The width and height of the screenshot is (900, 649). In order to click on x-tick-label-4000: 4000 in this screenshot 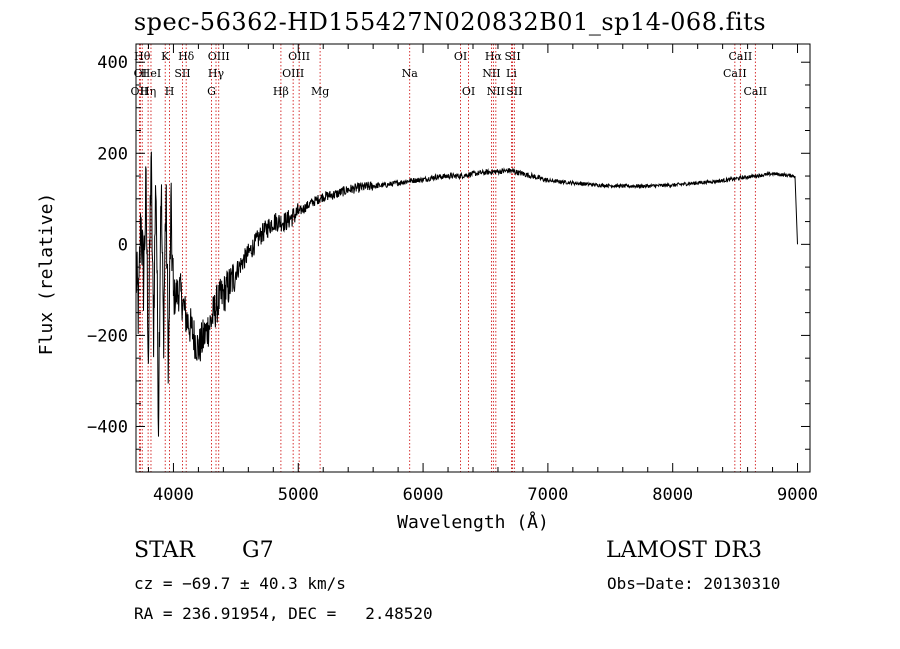, I will do `click(173, 495)`.